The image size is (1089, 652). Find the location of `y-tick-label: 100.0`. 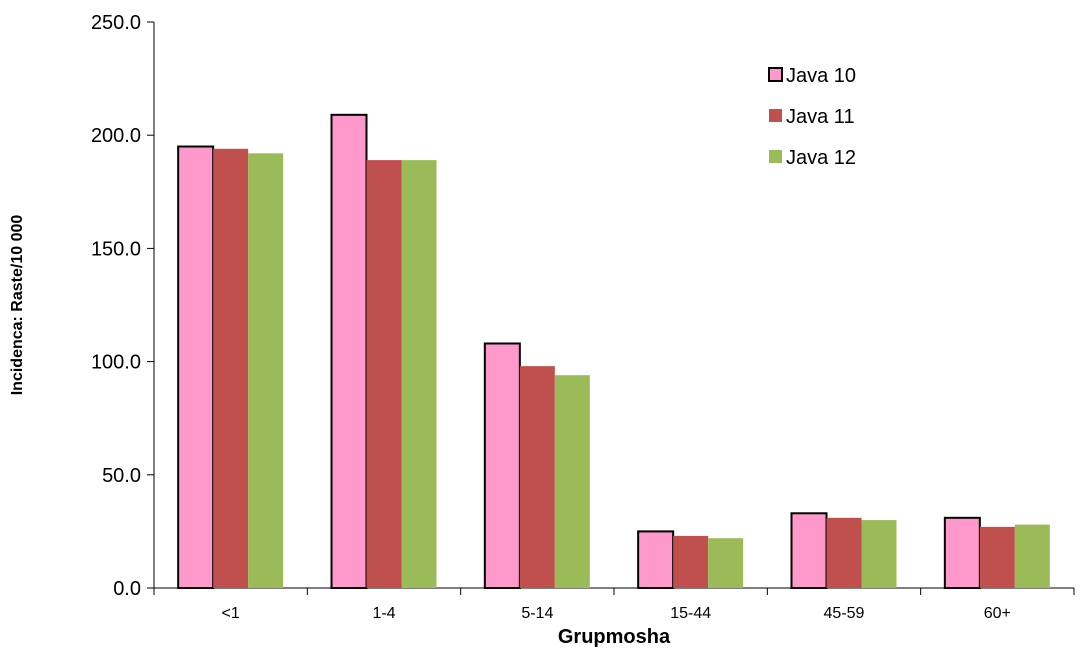

y-tick-label: 100.0 is located at coordinates (116, 363).